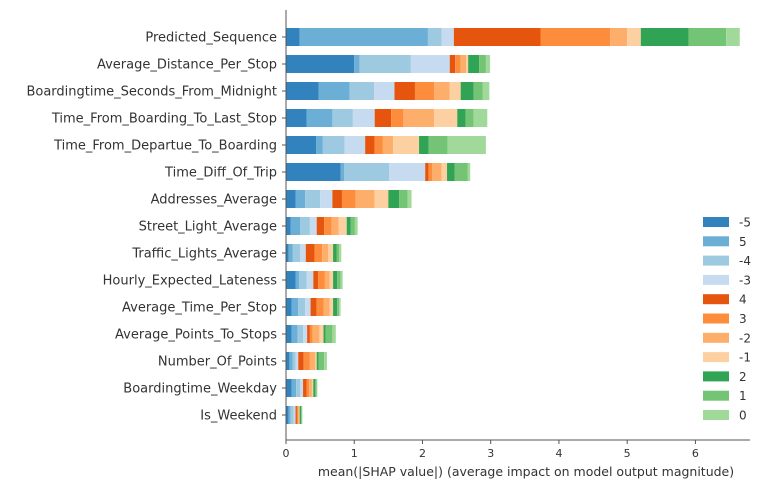 The height and width of the screenshot is (483, 759). What do you see at coordinates (745, 338) in the screenshot?
I see `legend-label: -2` at bounding box center [745, 338].